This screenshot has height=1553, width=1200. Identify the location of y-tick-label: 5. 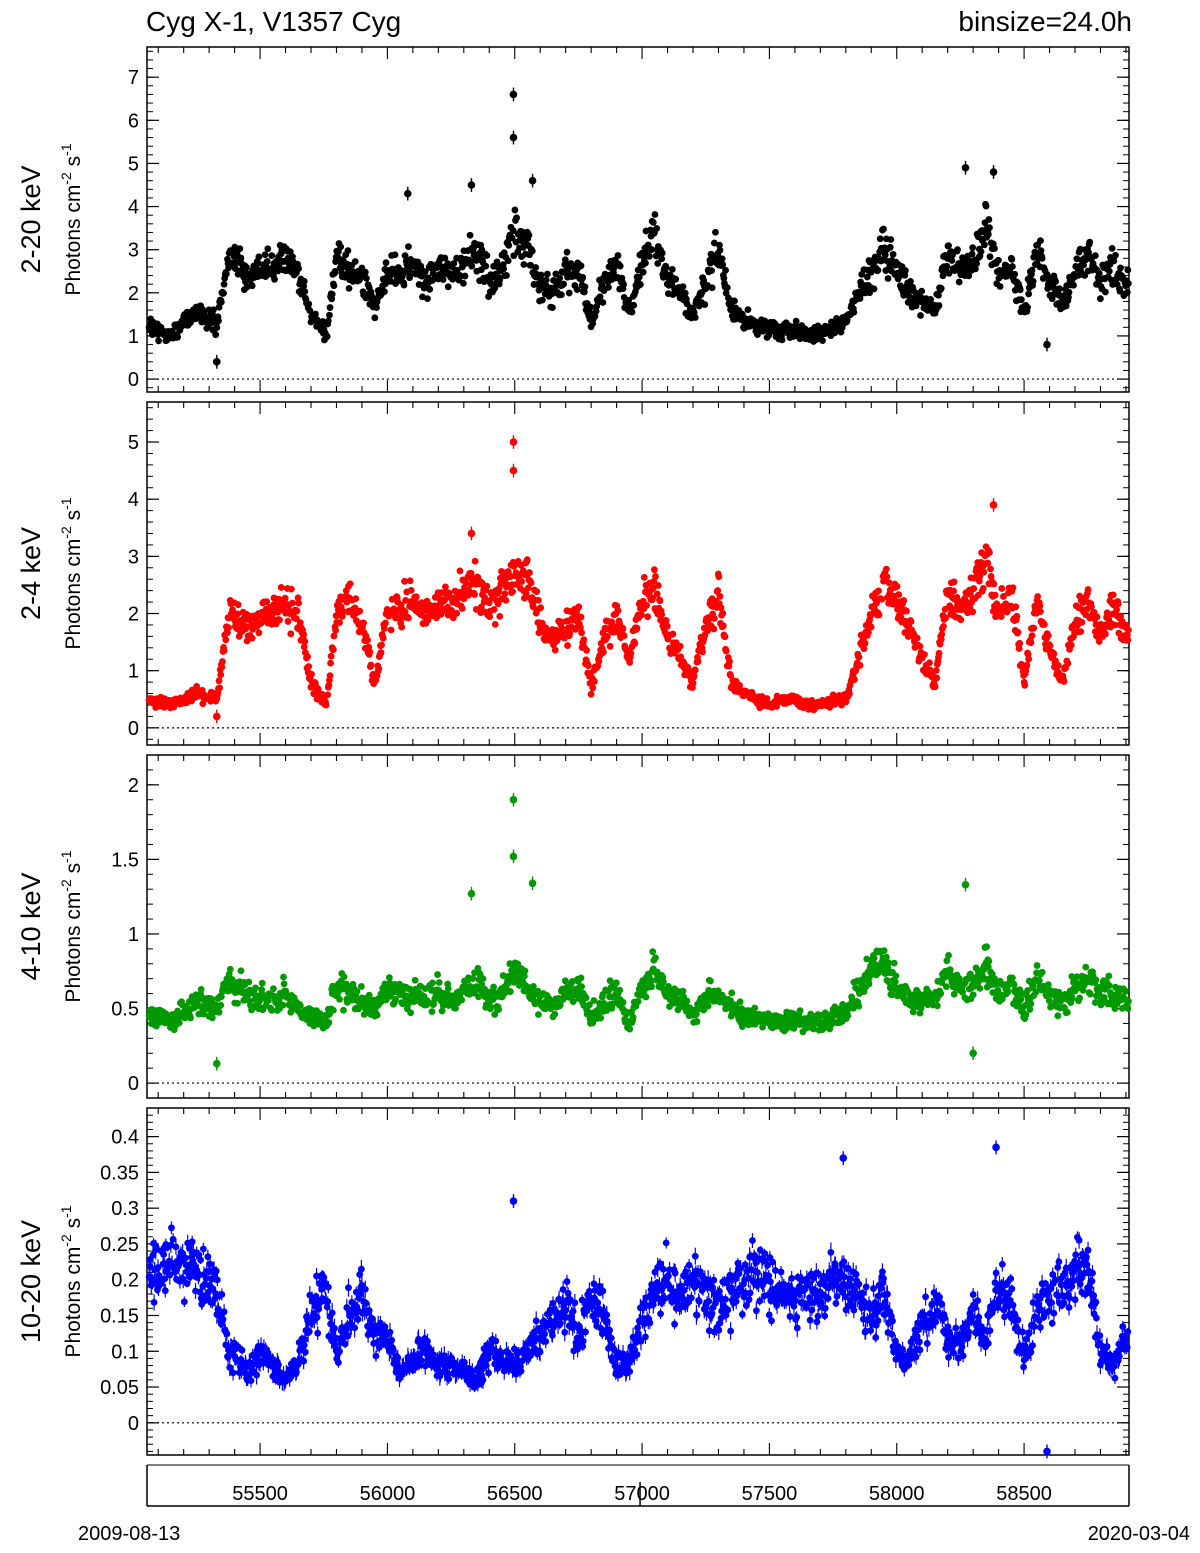
(133, 443).